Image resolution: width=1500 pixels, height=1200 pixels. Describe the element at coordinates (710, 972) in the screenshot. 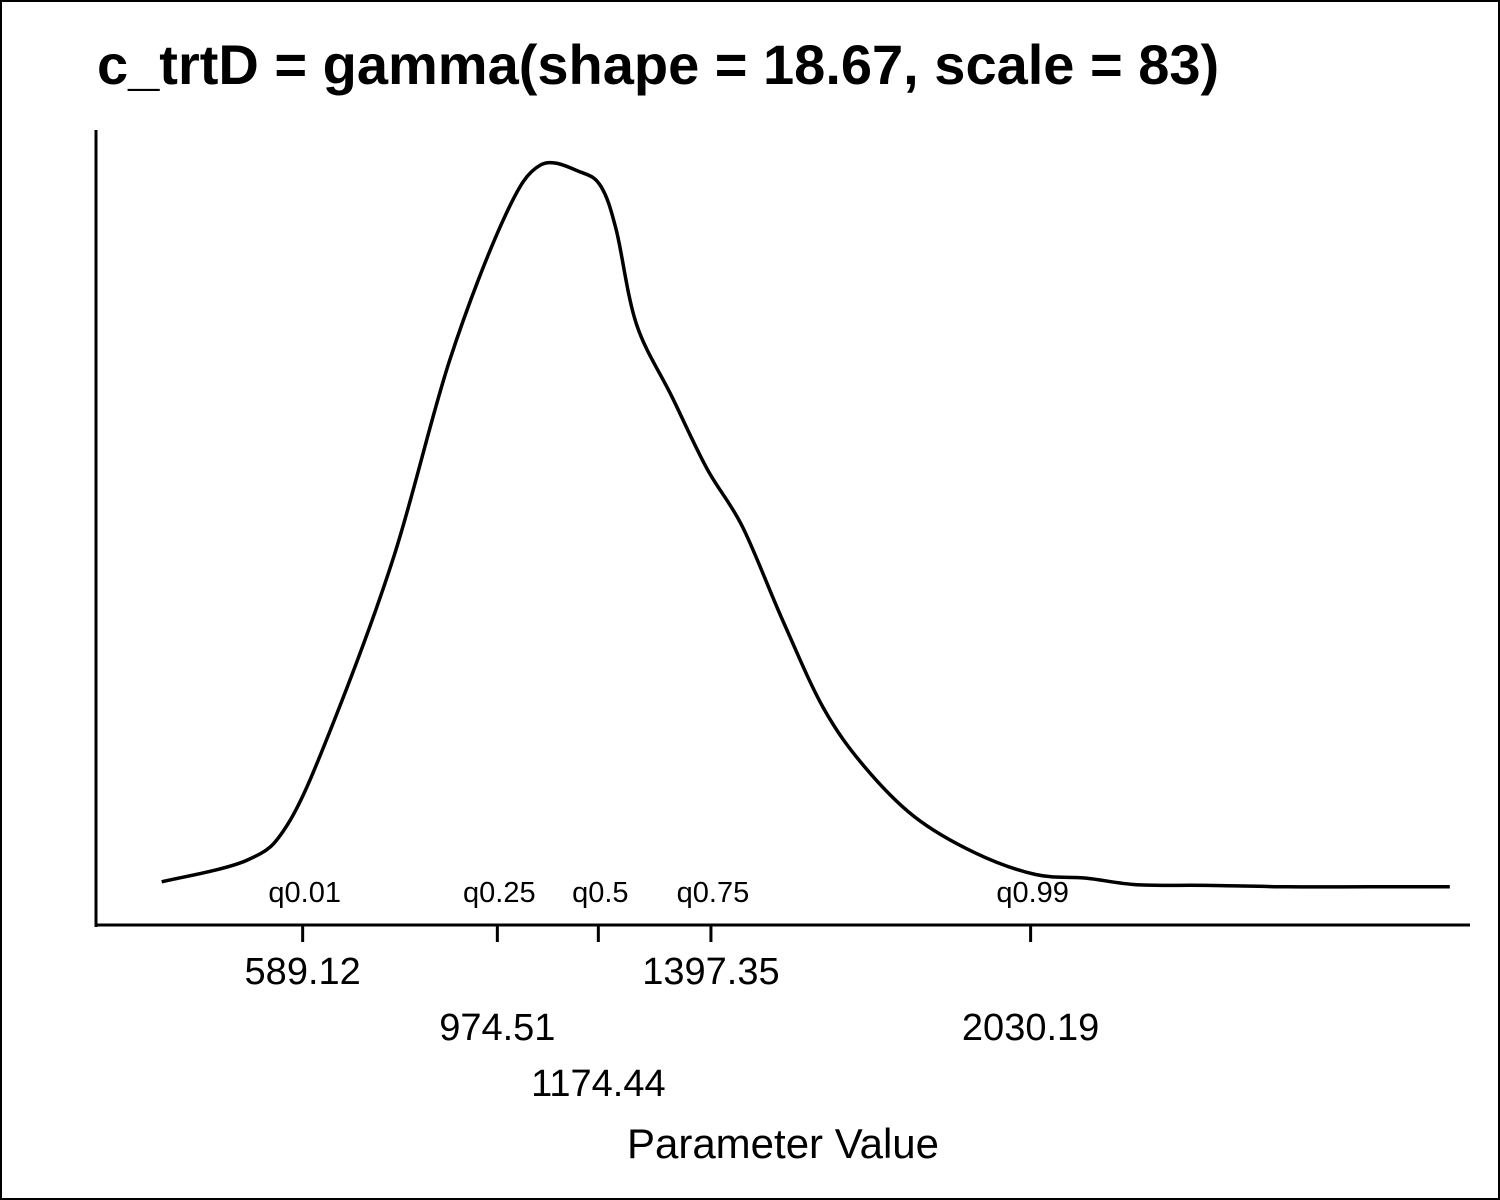

I see `quantile-value-label: 1397.35` at that location.